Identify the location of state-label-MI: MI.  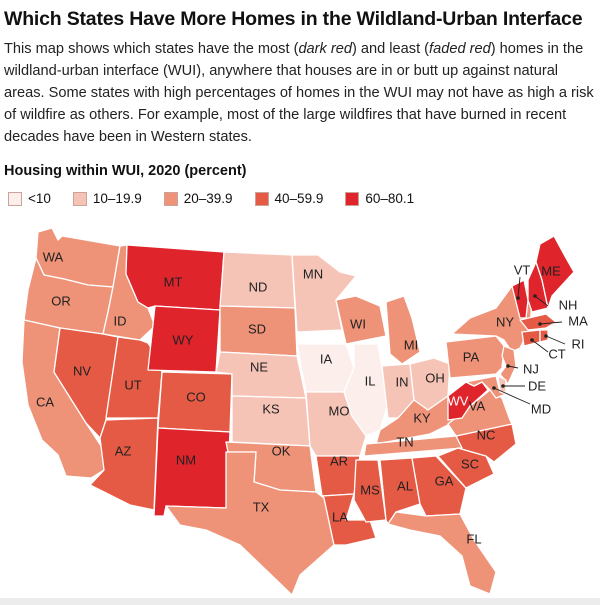
(411, 344).